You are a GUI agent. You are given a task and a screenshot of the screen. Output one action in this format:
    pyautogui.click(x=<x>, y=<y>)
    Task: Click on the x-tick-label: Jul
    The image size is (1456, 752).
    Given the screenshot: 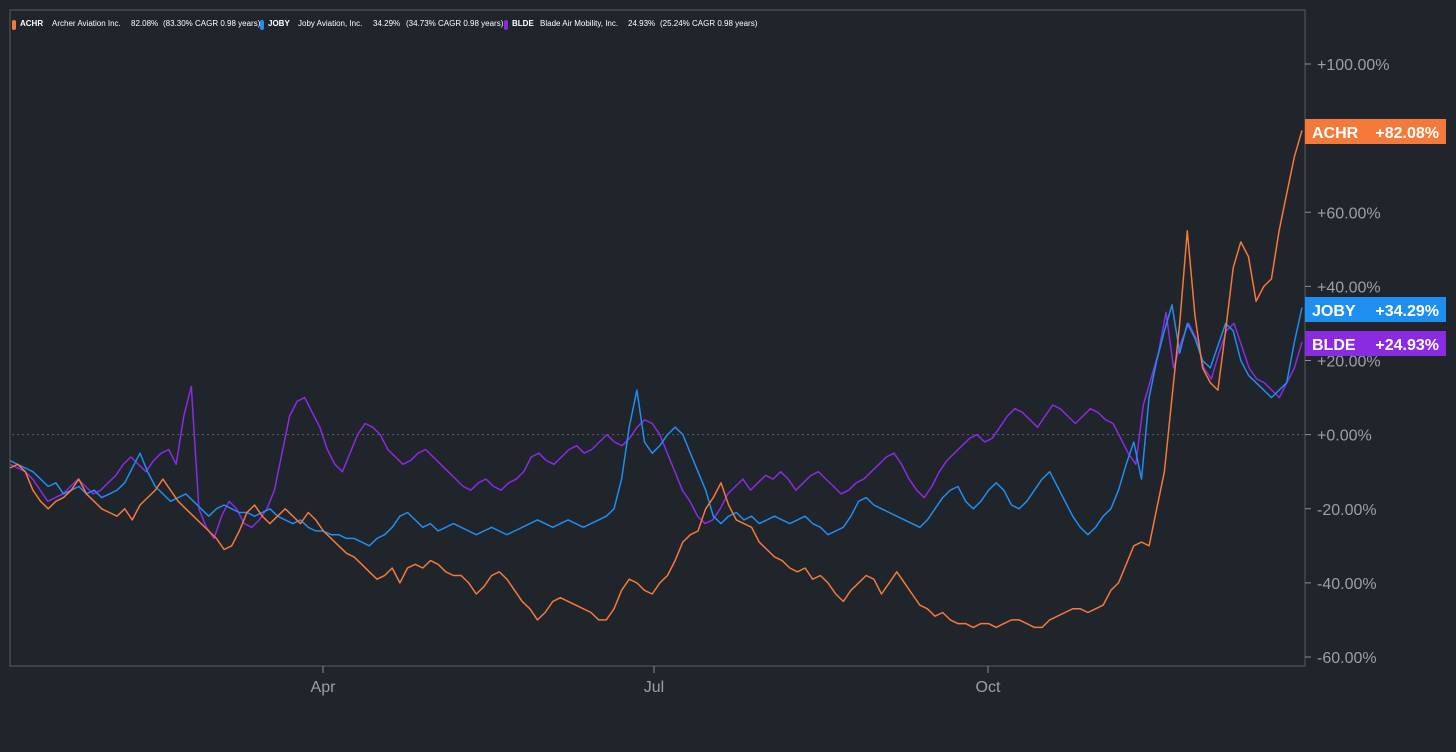 What is the action you would take?
    pyautogui.click(x=654, y=687)
    